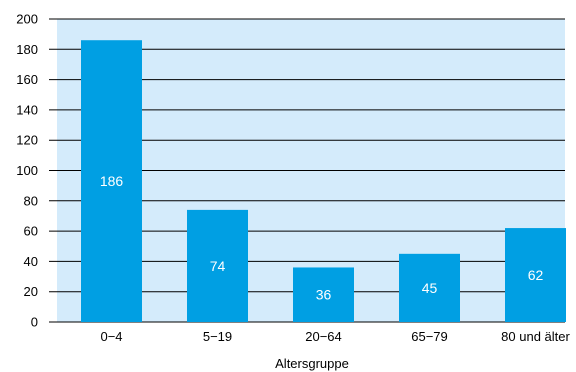 This screenshot has height=372, width=576. I want to click on y-tick-label: 0, so click(34, 322).